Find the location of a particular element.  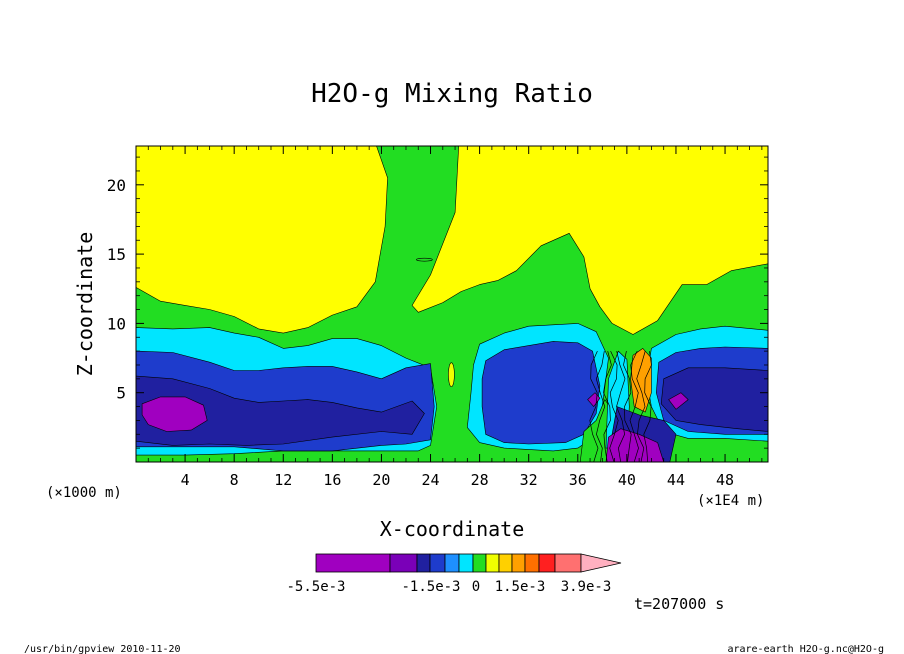

colorbar-label: -1.5e-3 is located at coordinates (430, 587).